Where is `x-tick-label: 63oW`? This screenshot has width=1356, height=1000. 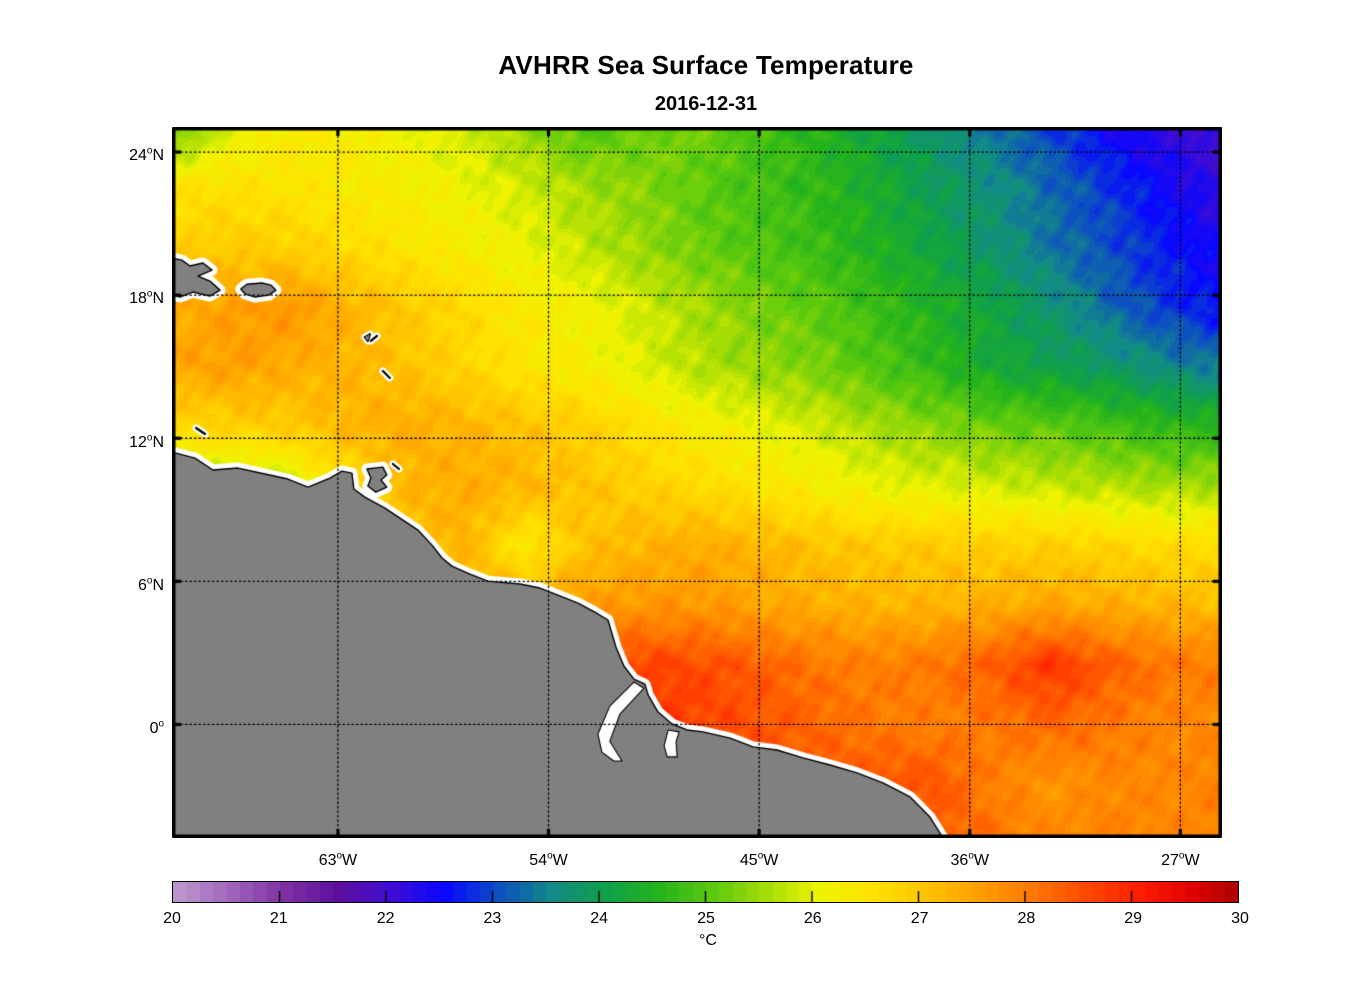
x-tick-label: 63oW is located at coordinates (338, 860).